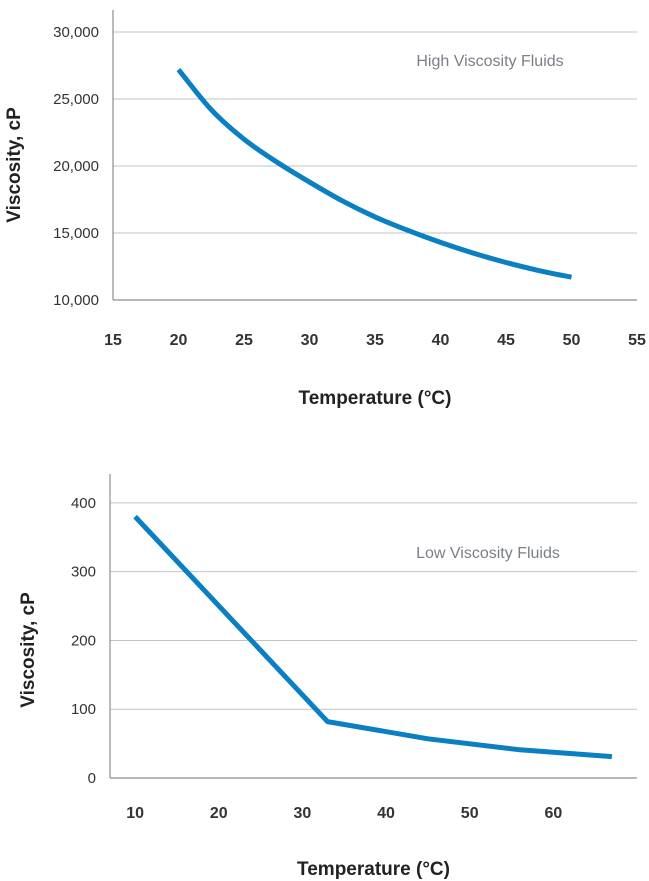 The image size is (649, 881). What do you see at coordinates (375, 340) in the screenshot?
I see `x-tick-label: 35` at bounding box center [375, 340].